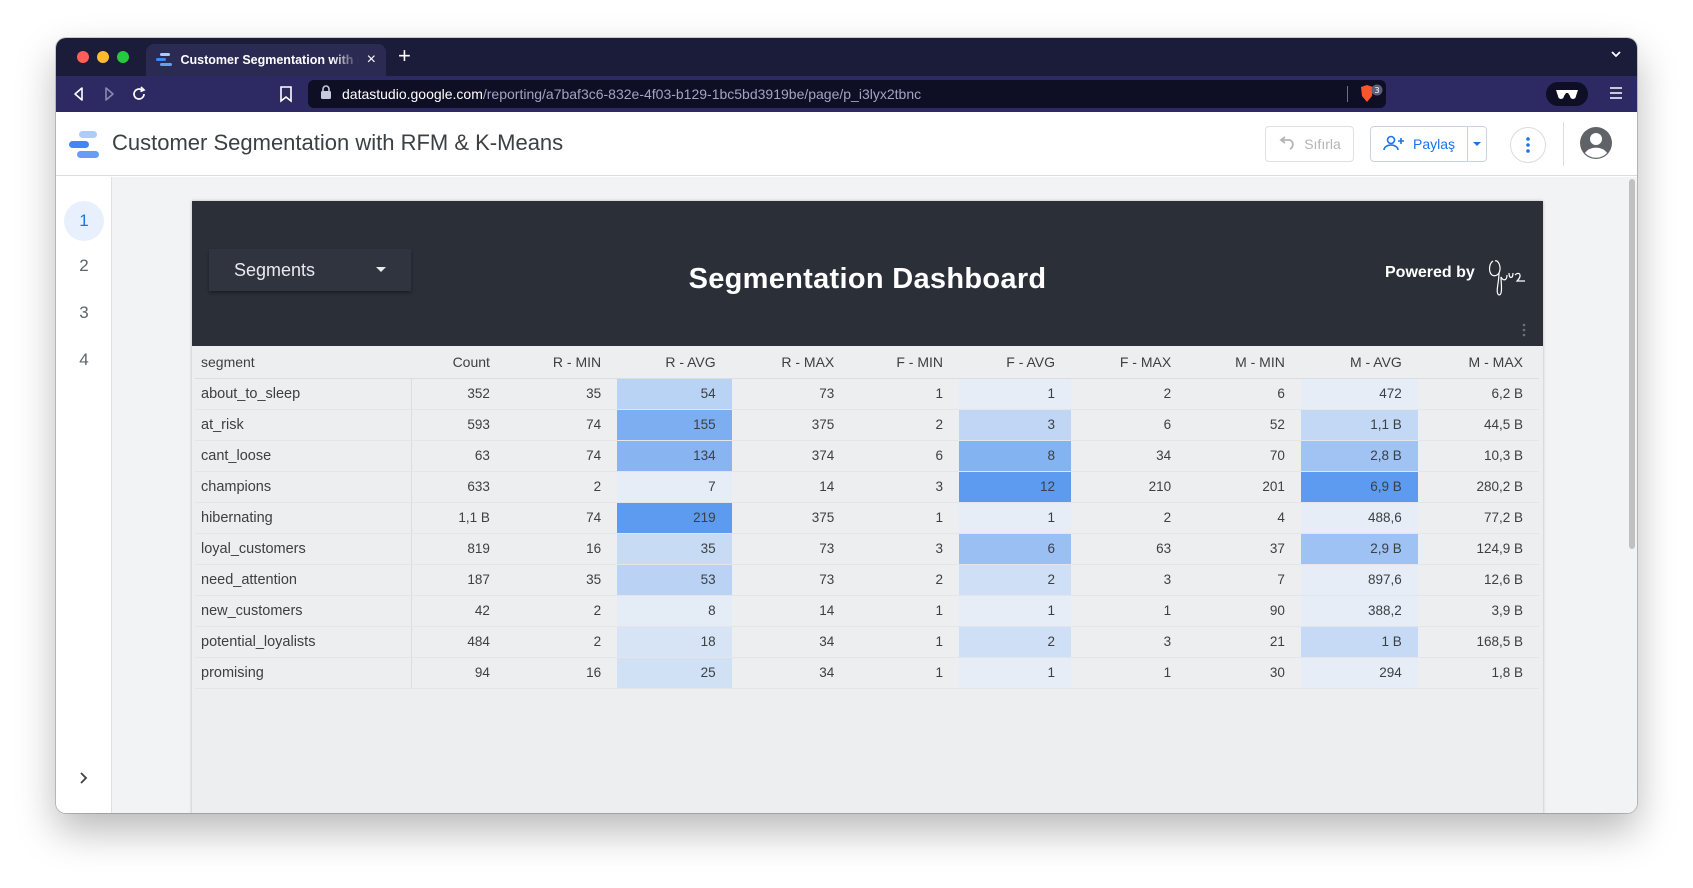  I want to click on table-cell: 12,6 B, so click(1478, 580).